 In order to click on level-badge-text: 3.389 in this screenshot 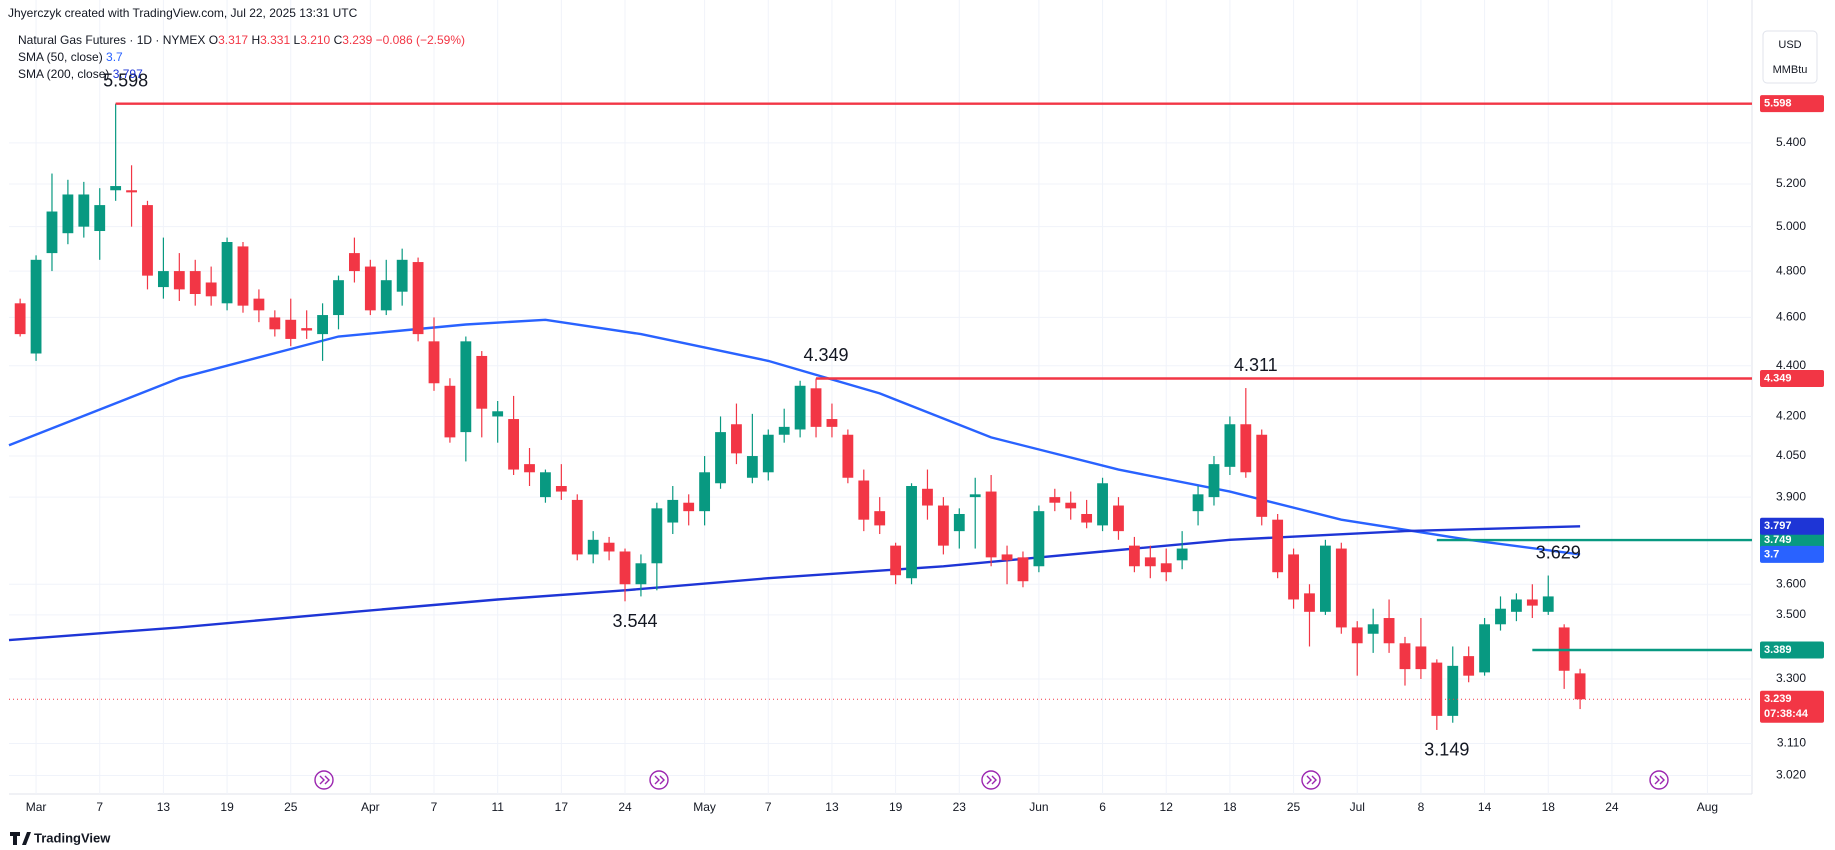, I will do `click(1778, 650)`.